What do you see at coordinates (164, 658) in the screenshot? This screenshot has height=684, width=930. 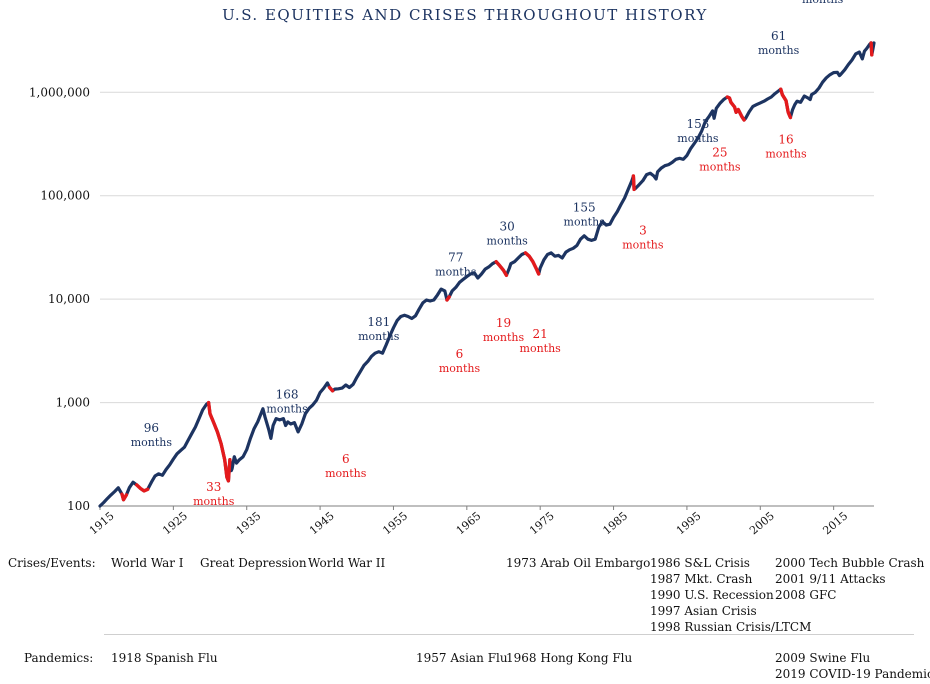 I see `pandemic-label: 1918 Spanish Flu` at bounding box center [164, 658].